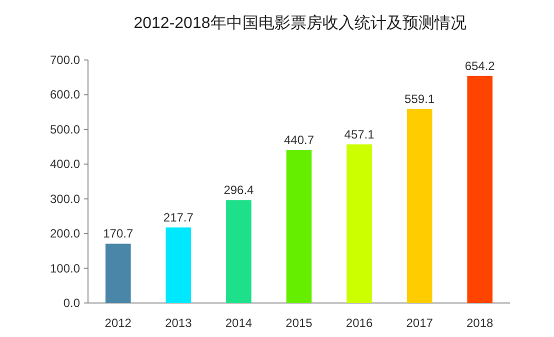 The width and height of the screenshot is (554, 337). What do you see at coordinates (420, 323) in the screenshot?
I see `x-tick-label: 2017` at bounding box center [420, 323].